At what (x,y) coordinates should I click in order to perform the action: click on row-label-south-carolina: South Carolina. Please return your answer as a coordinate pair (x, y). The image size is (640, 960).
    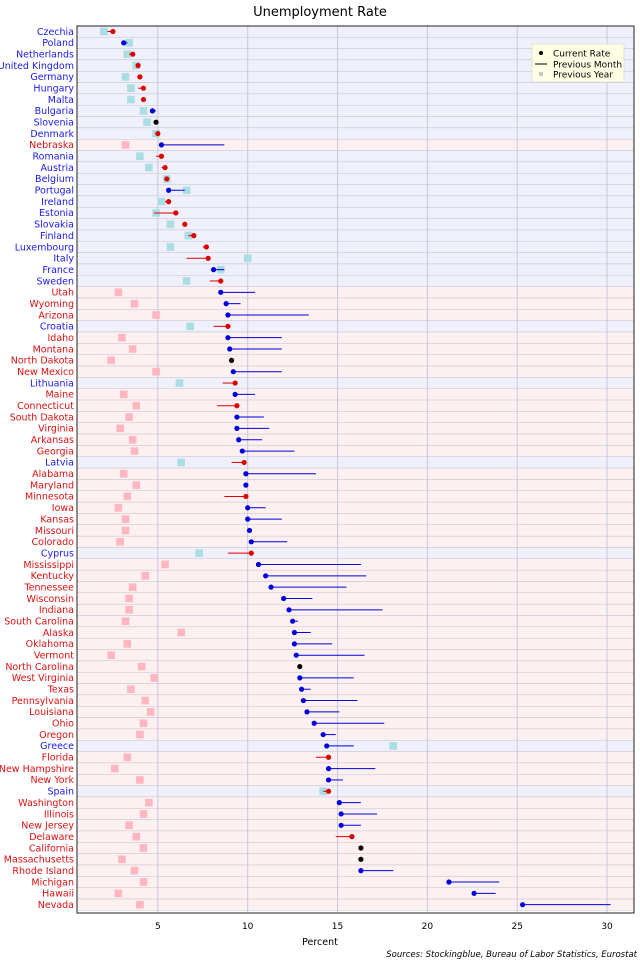
    Looking at the image, I should click on (39, 621).